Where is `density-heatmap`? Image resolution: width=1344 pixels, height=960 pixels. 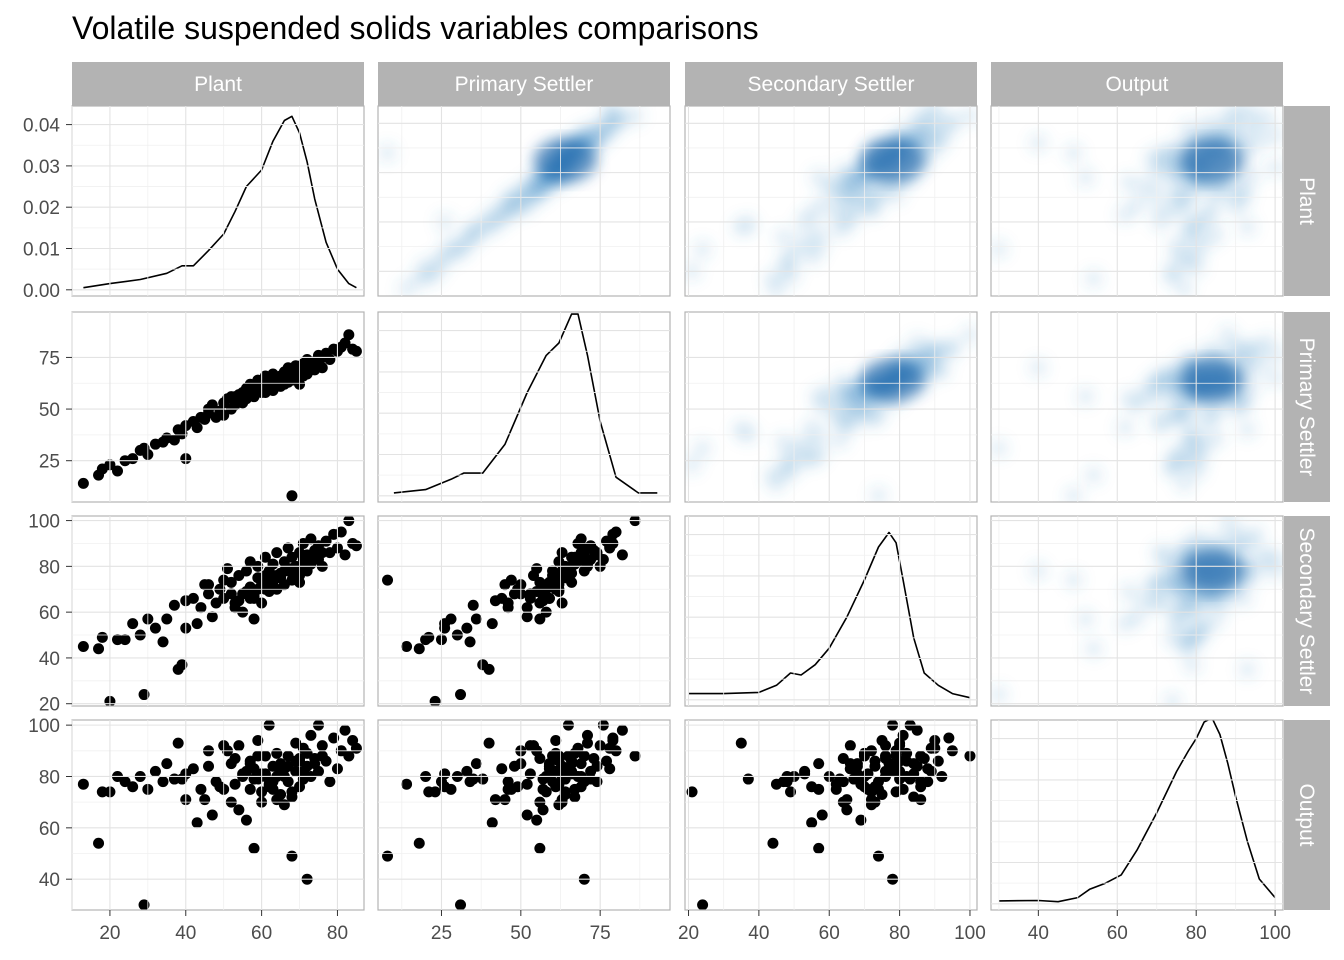 density-heatmap is located at coordinates (511, 201).